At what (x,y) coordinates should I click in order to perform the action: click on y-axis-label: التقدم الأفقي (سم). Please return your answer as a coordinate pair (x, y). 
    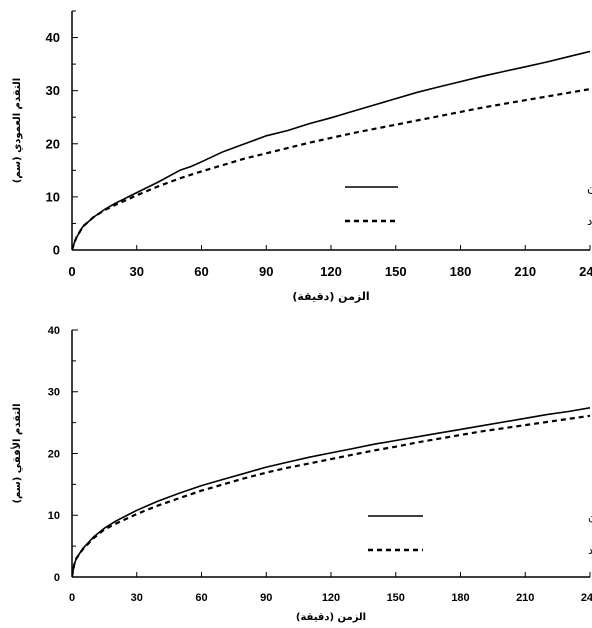
    Looking at the image, I should click on (16, 453).